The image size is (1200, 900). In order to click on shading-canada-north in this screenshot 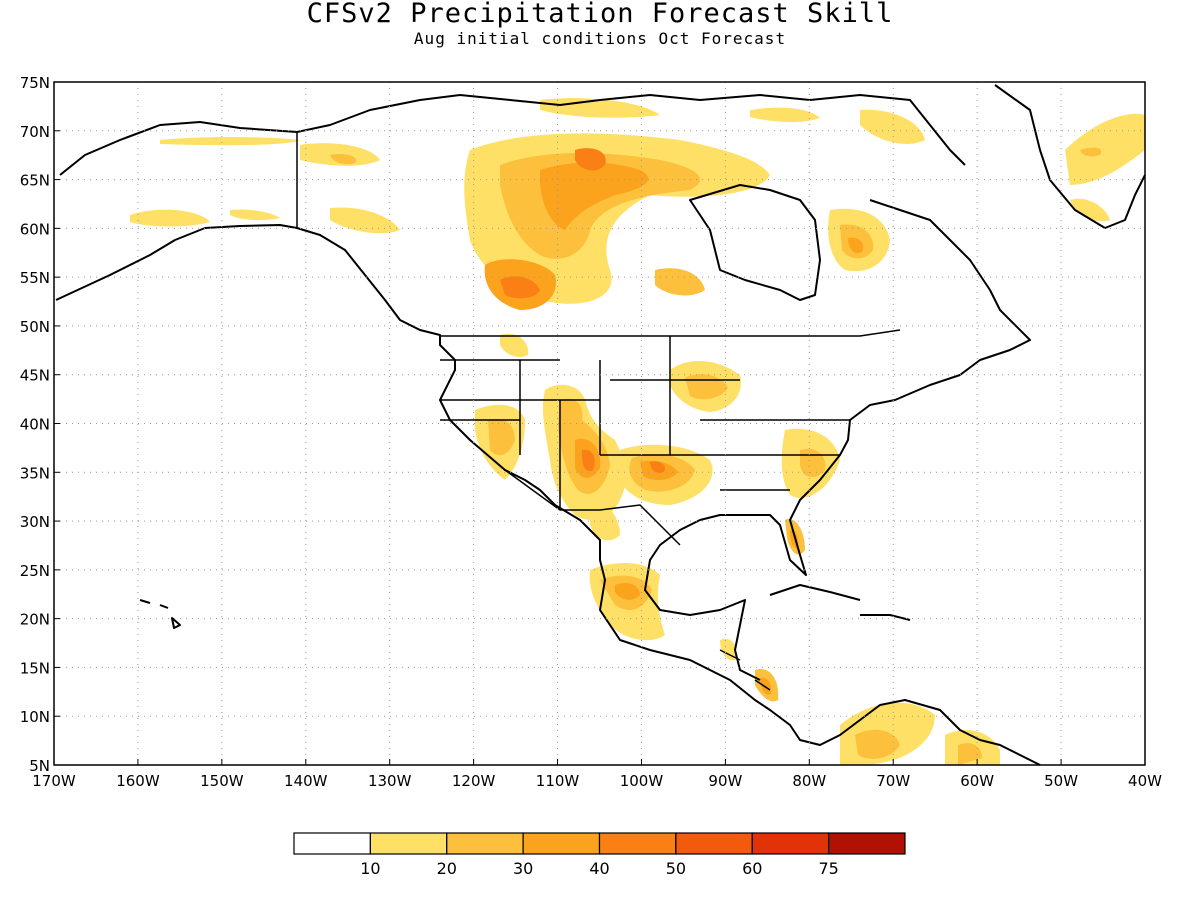, I will do `click(617, 221)`.